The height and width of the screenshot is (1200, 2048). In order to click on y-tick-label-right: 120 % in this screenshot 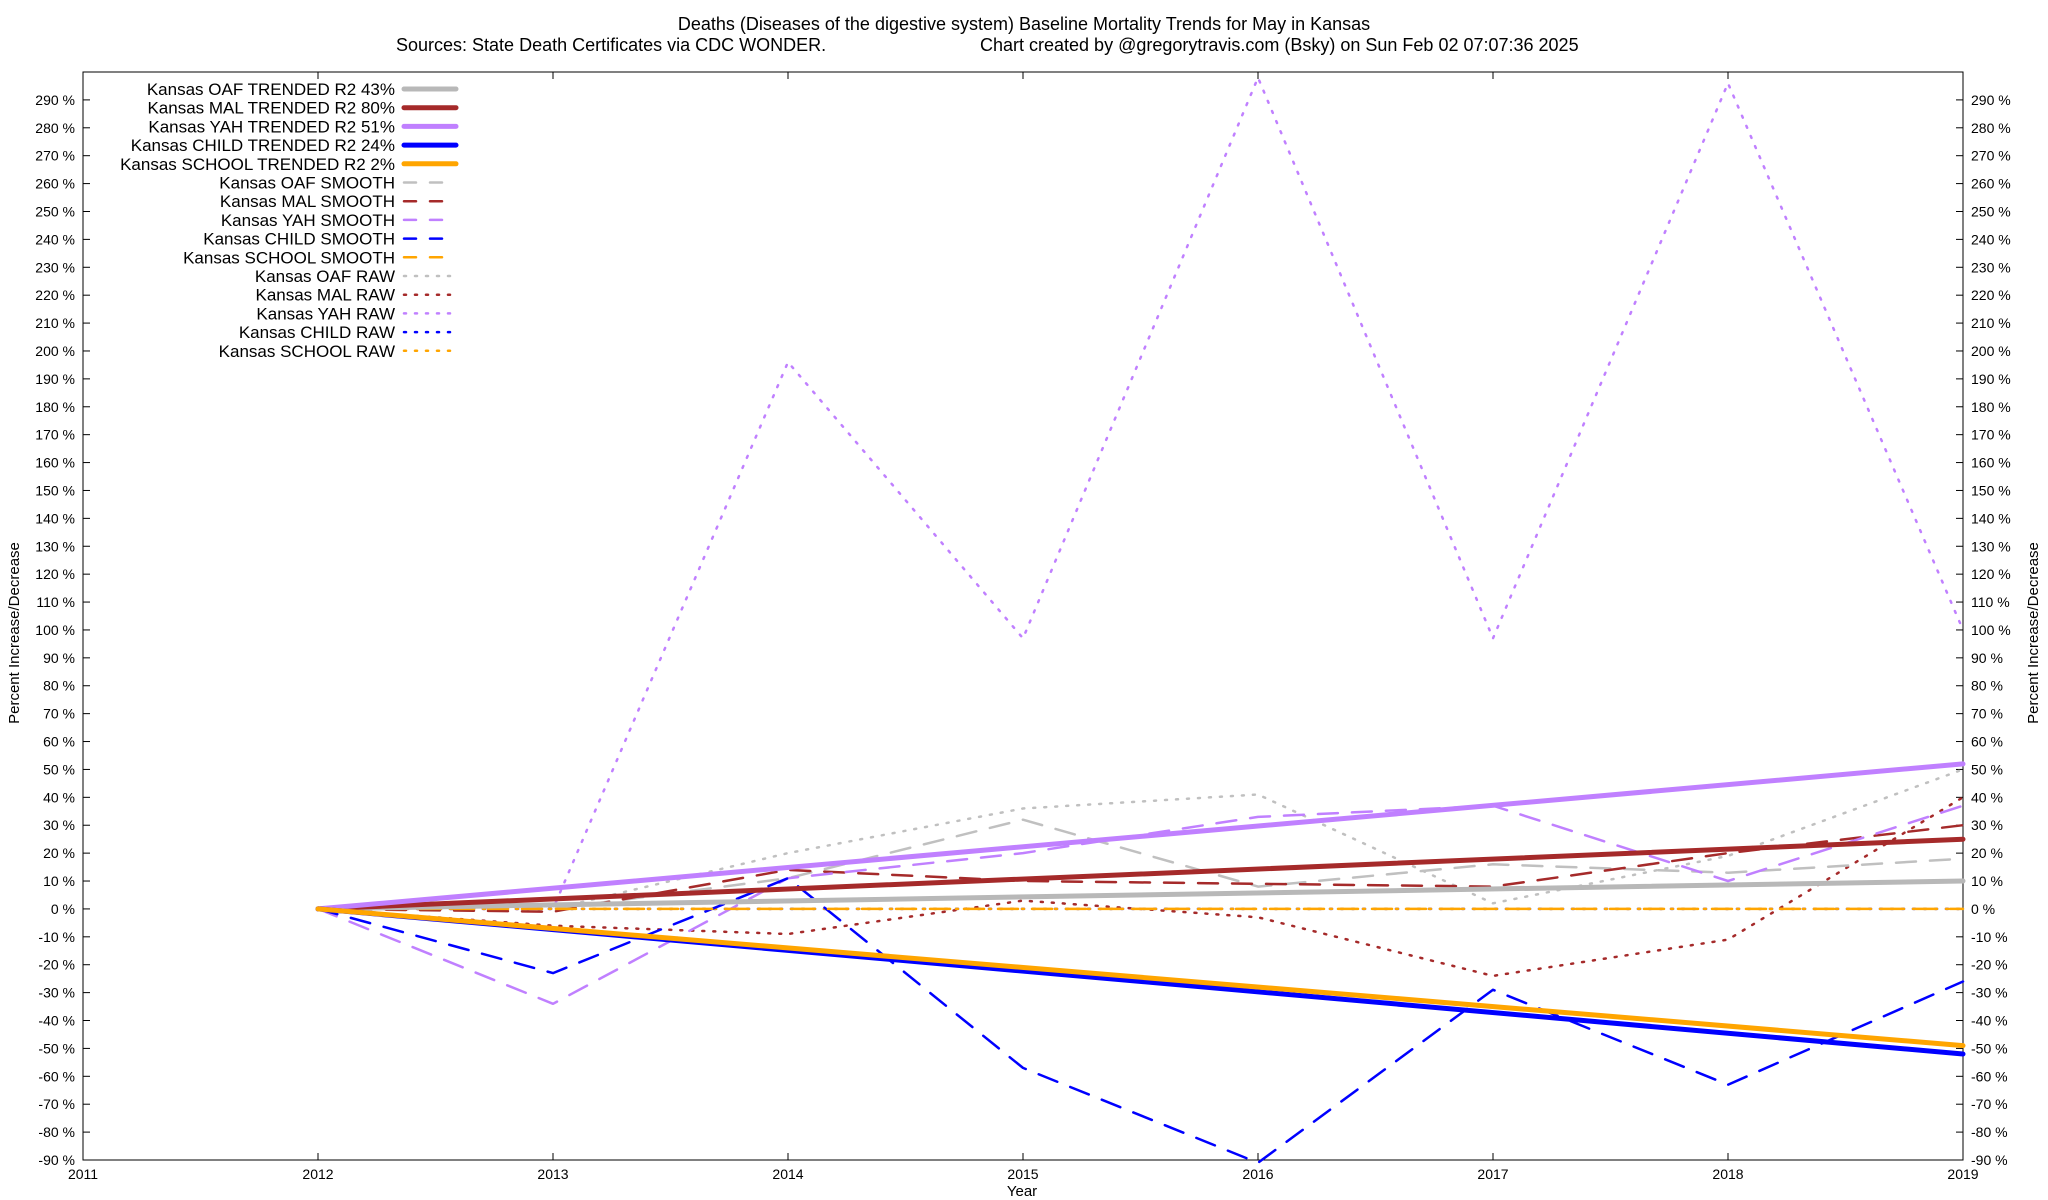, I will do `click(1991, 574)`.